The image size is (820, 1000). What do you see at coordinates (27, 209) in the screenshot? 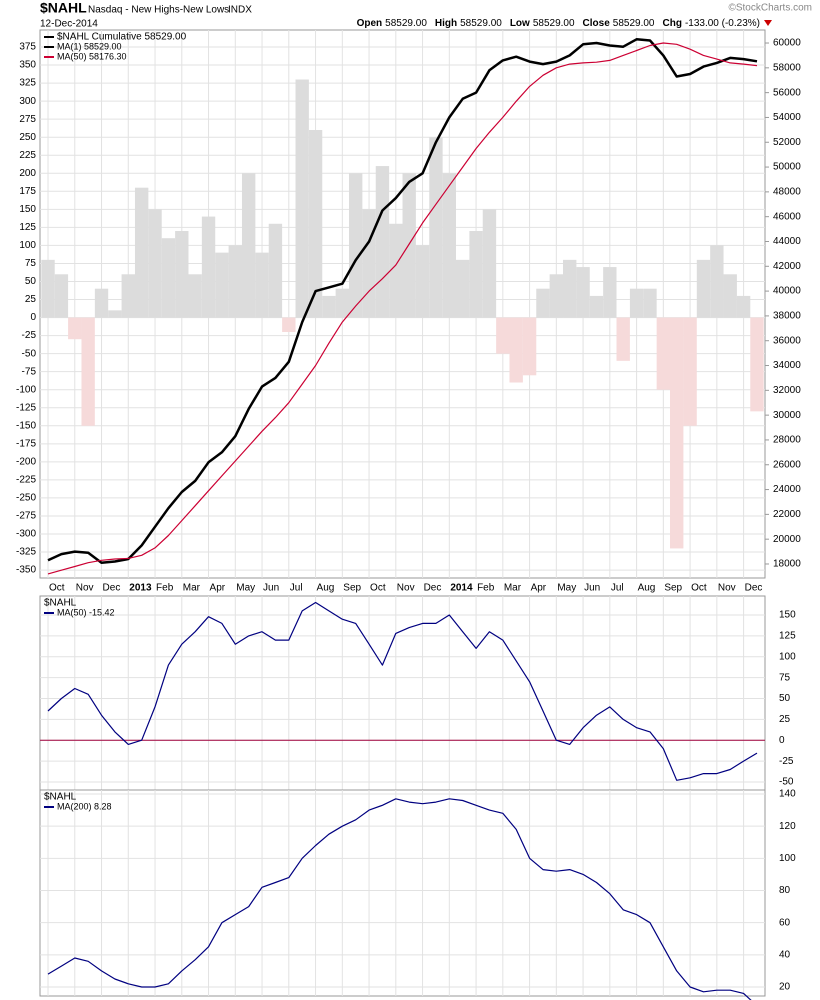
I see `y-tick-label: 150` at bounding box center [27, 209].